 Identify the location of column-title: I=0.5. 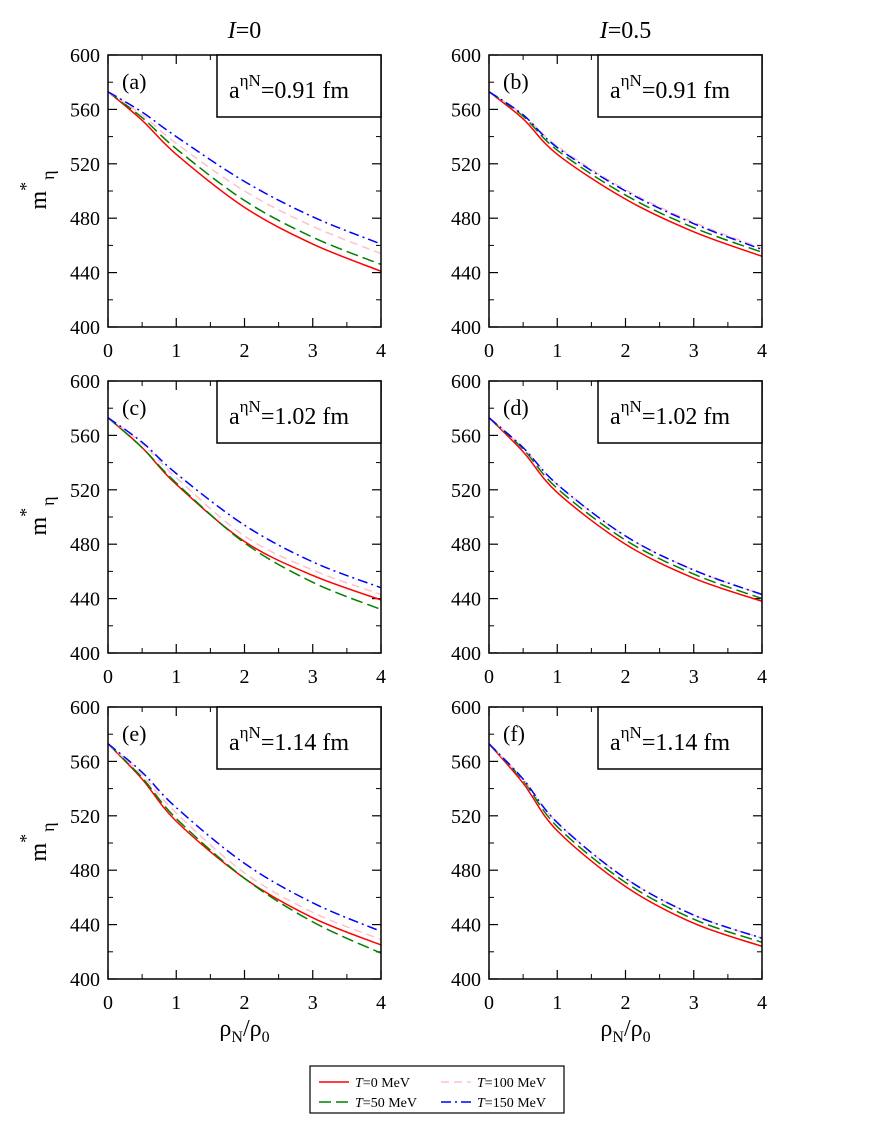
(625, 31).